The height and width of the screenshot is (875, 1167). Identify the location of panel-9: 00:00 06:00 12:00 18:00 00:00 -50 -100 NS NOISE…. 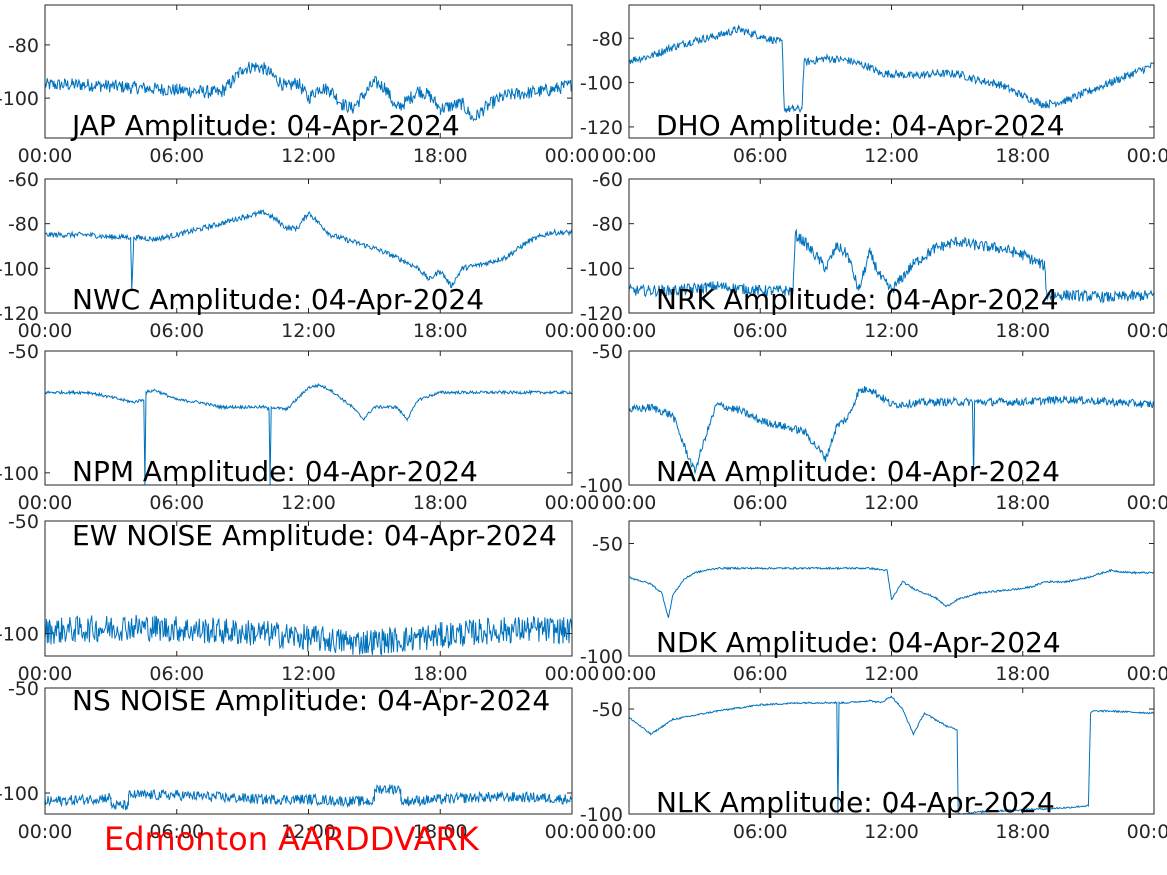
(299, 760).